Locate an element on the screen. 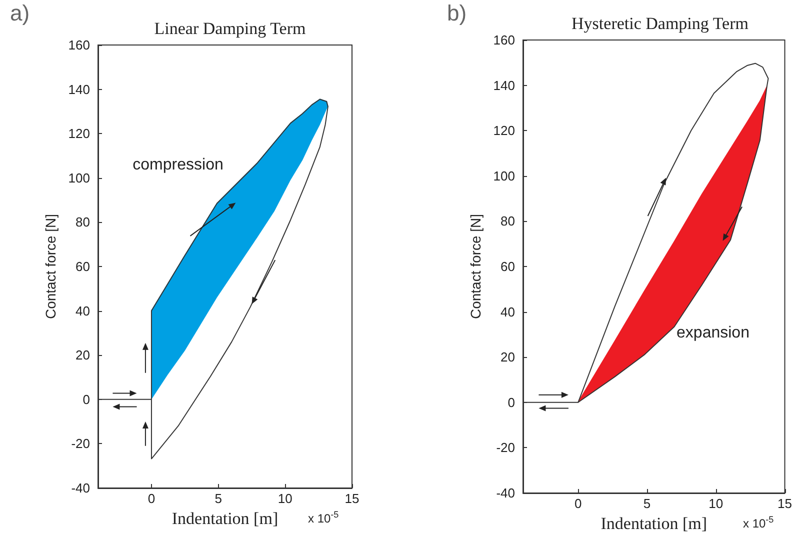 The width and height of the screenshot is (795, 537). text: a) is located at coordinates (20, 13).